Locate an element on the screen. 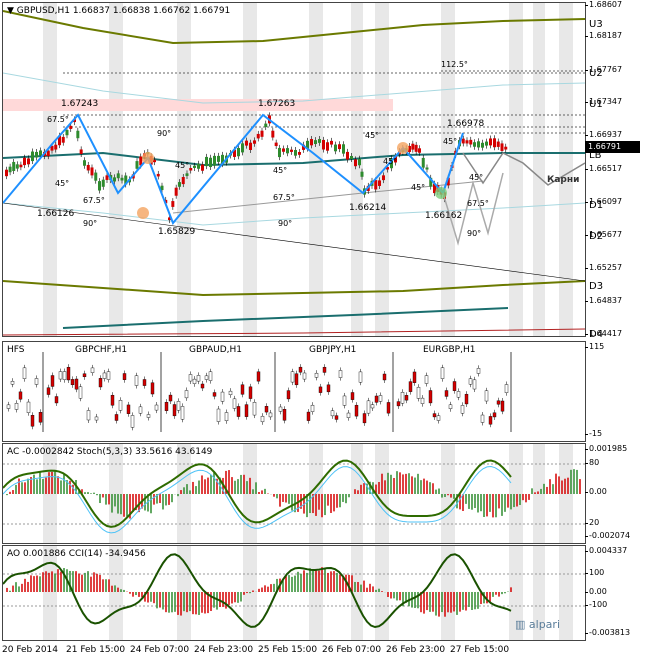 This screenshot has height=660, width=650. level-label-d1: D1 is located at coordinates (596, 205).